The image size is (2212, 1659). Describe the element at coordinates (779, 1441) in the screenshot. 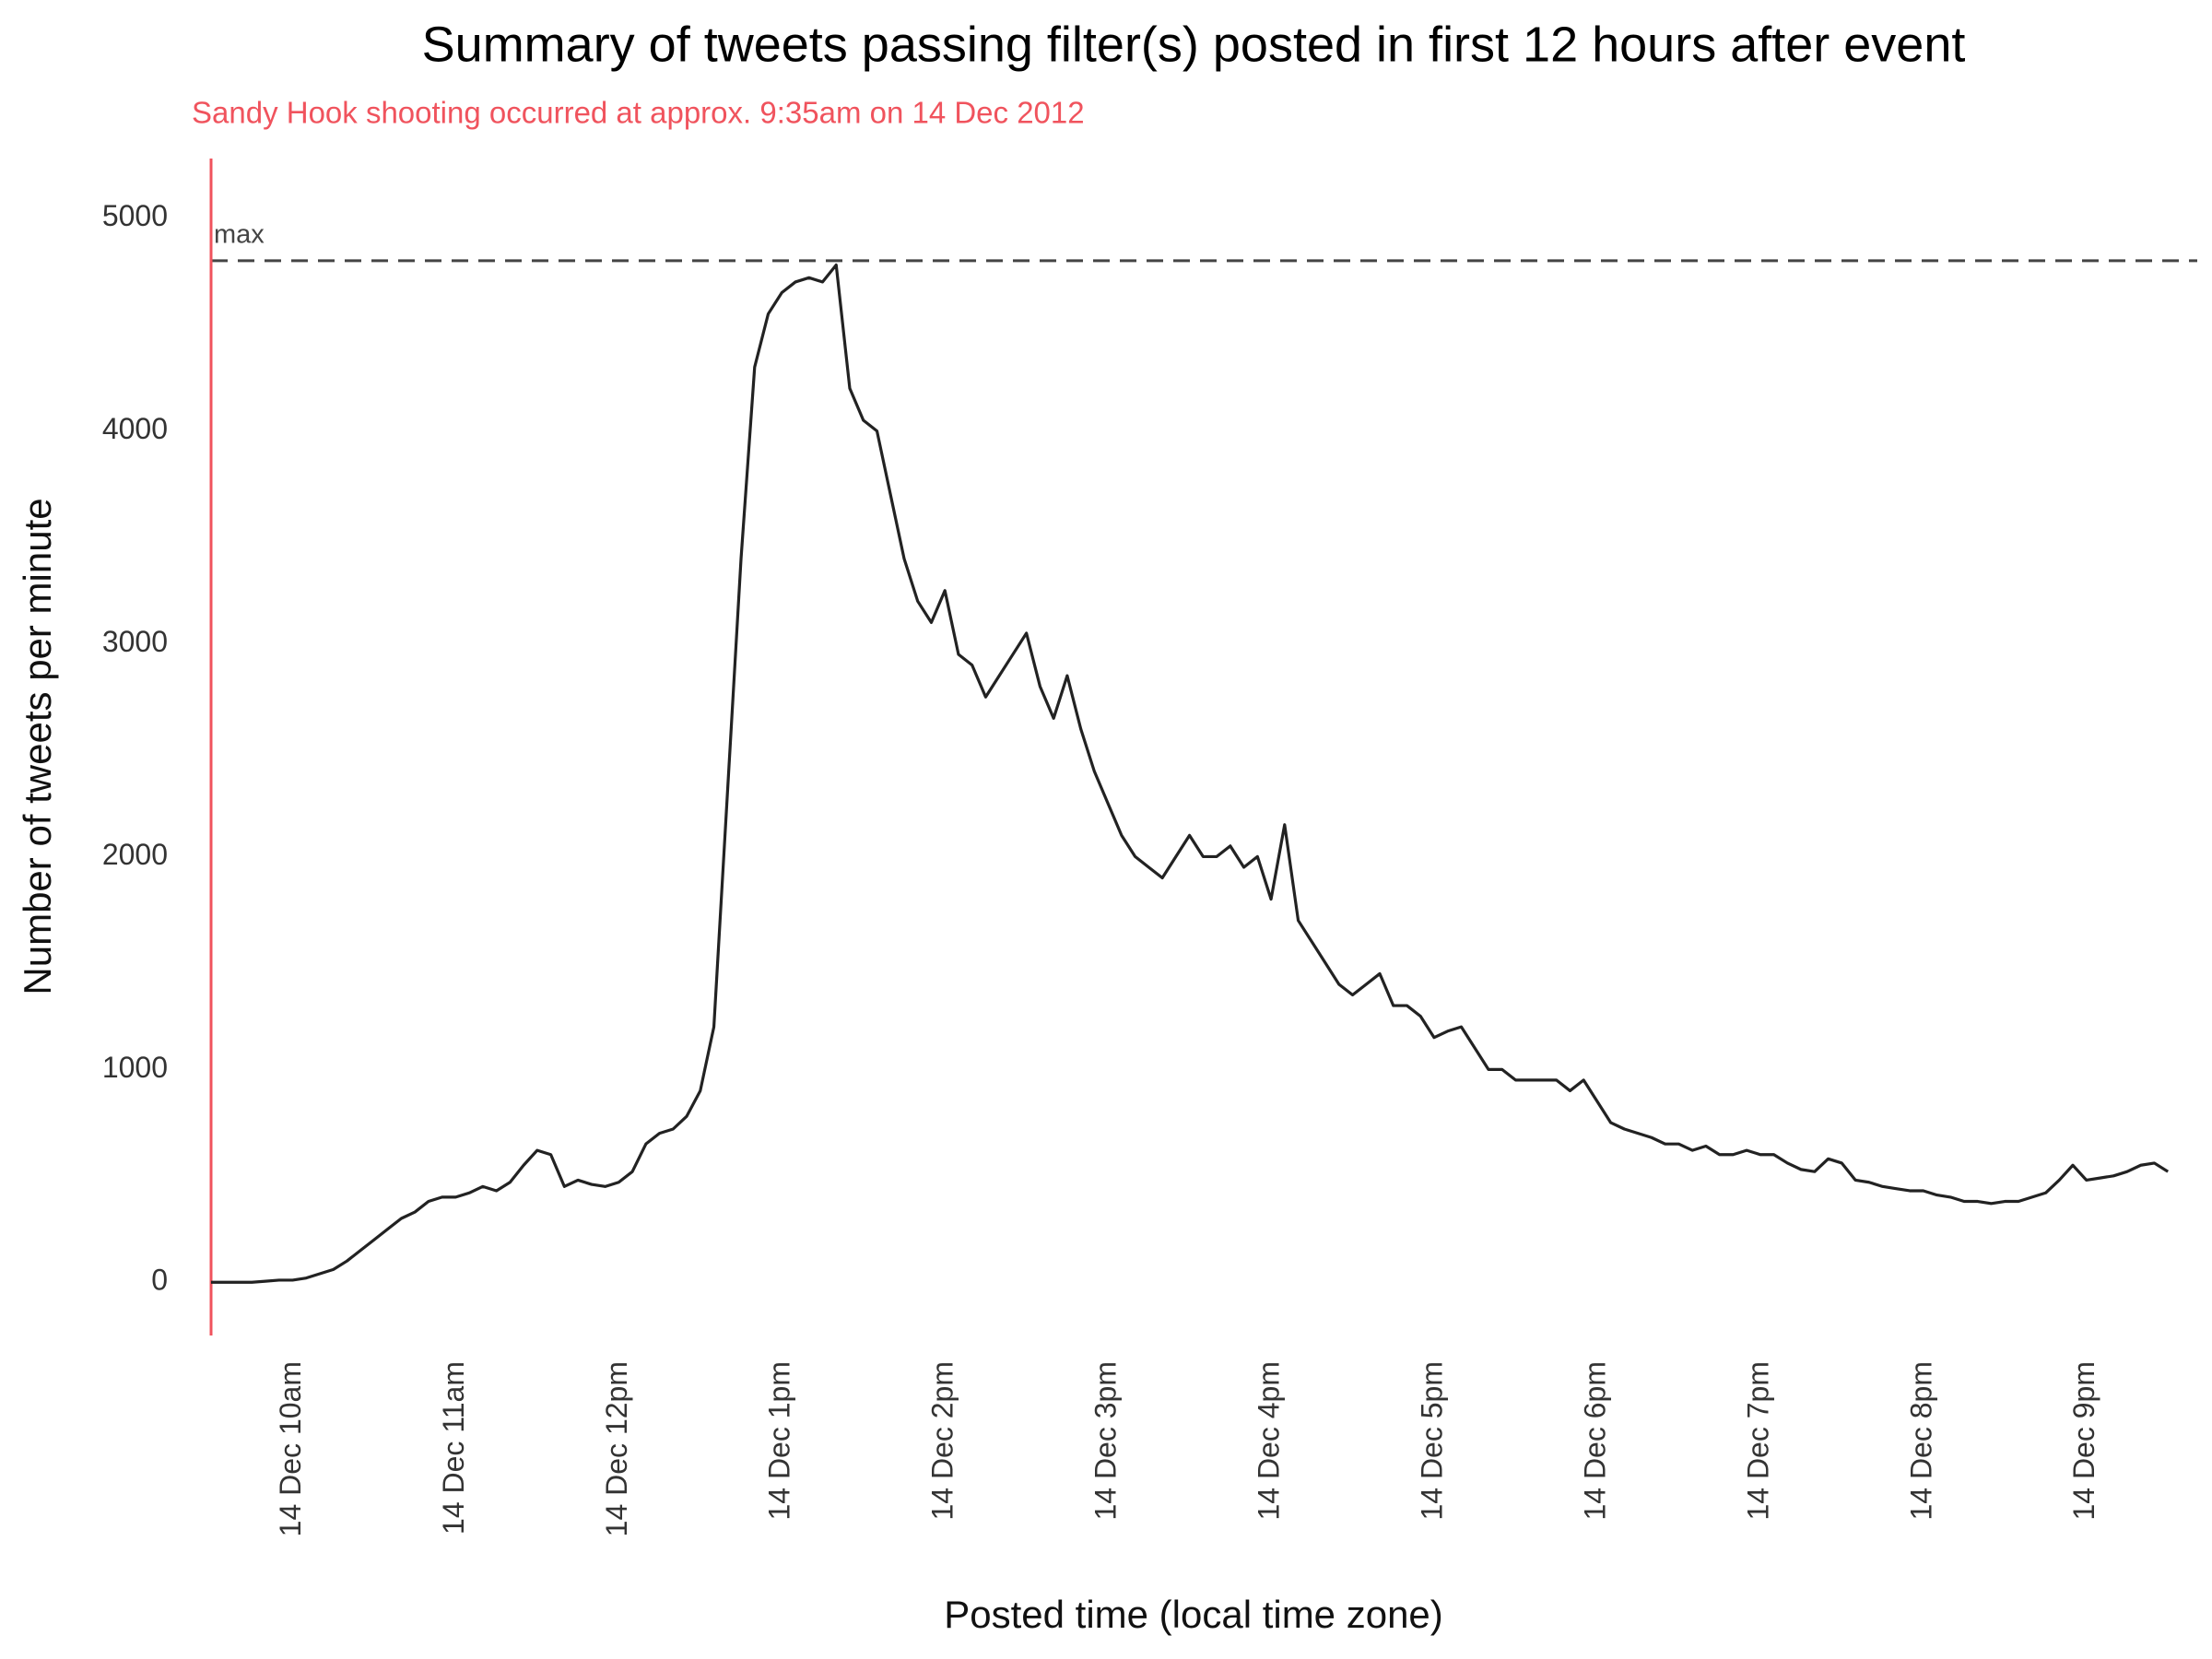

I see `x-tick-label: 14 Dec 1pm` at that location.